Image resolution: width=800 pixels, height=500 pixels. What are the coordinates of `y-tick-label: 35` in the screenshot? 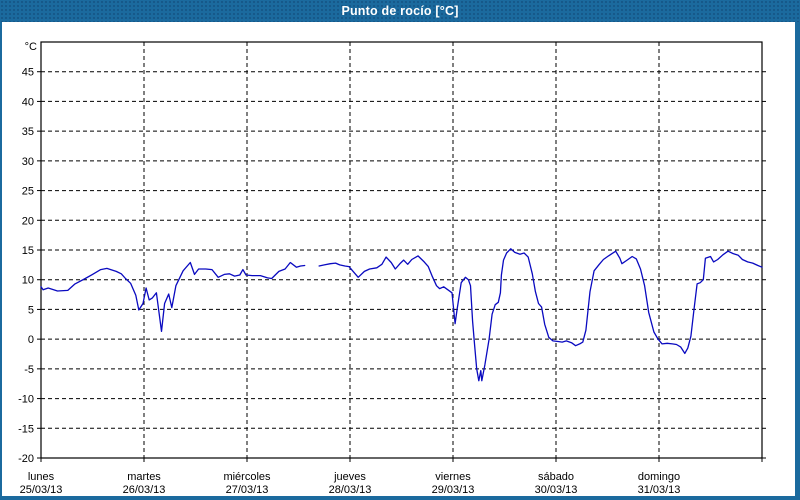 It's located at (28, 132).